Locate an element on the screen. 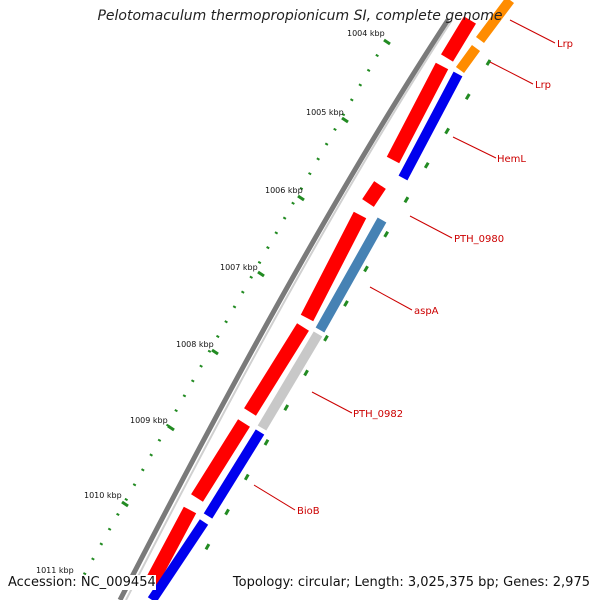 The height and width of the screenshot is (600, 600). tick-label: 1009 kbp is located at coordinates (149, 420).